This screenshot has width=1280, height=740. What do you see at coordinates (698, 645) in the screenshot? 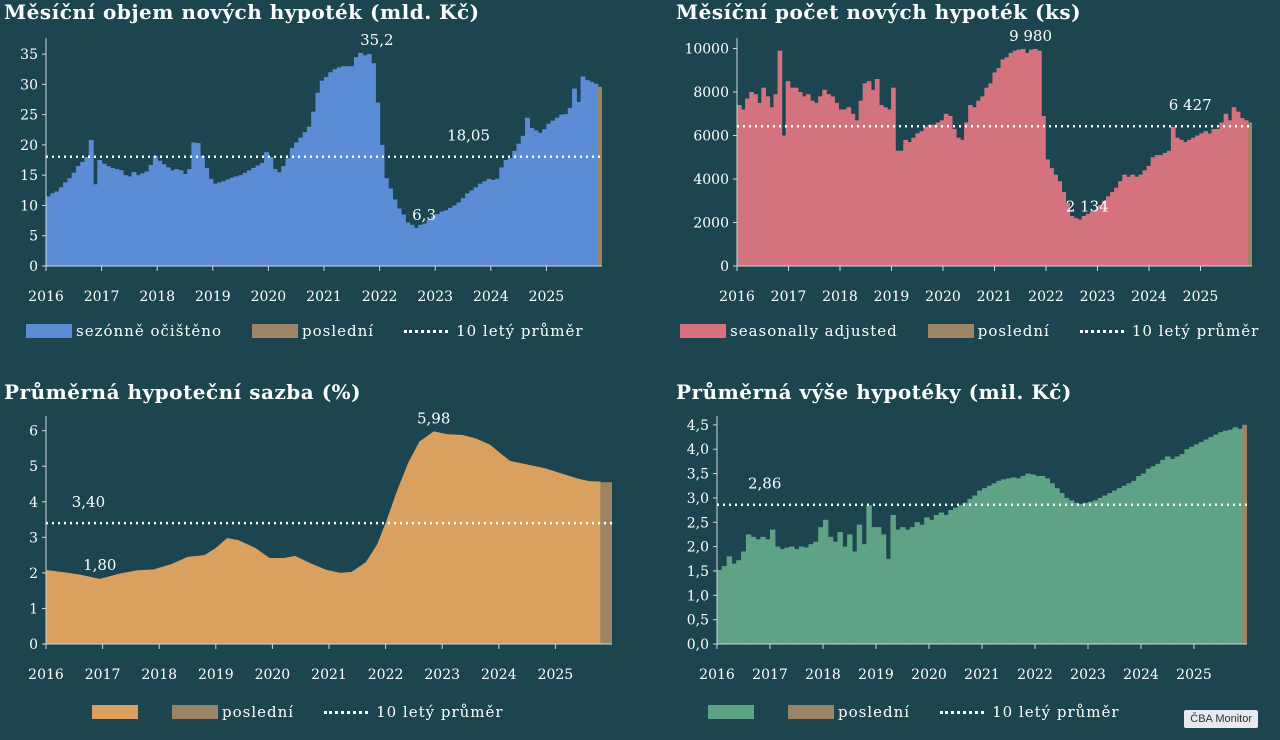
I see `y-tick-label: 0,0` at bounding box center [698, 645].